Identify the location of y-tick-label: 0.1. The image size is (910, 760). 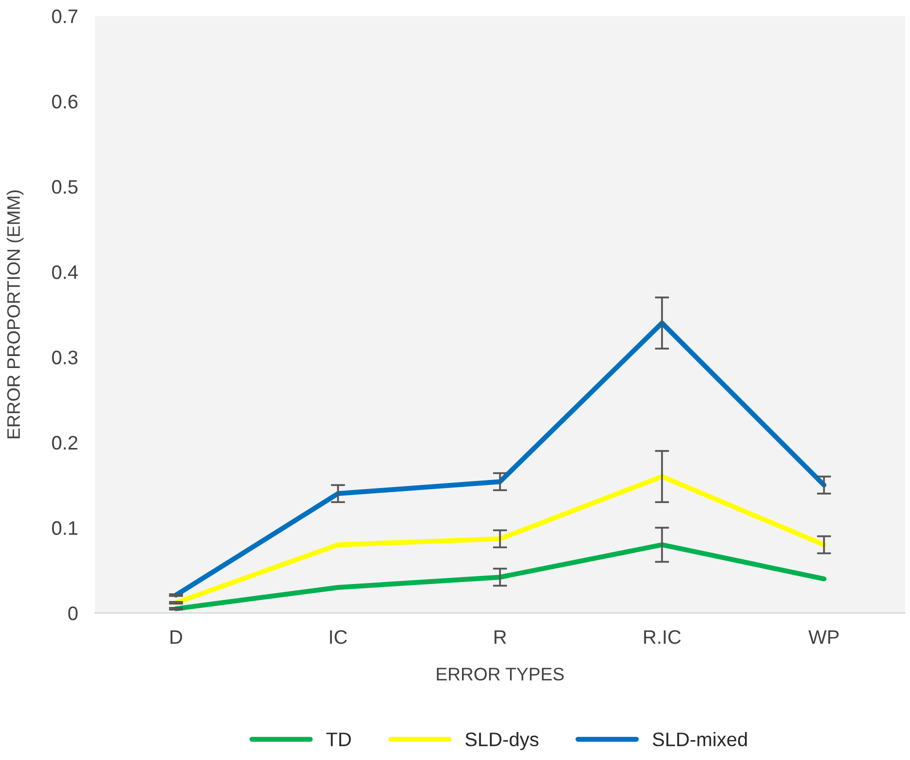
(65, 528).